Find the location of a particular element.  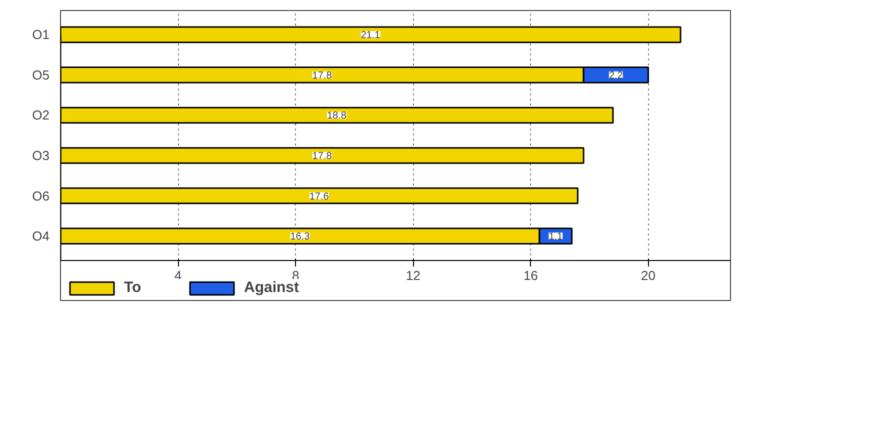

y-tick-label: O2 is located at coordinates (41, 115).